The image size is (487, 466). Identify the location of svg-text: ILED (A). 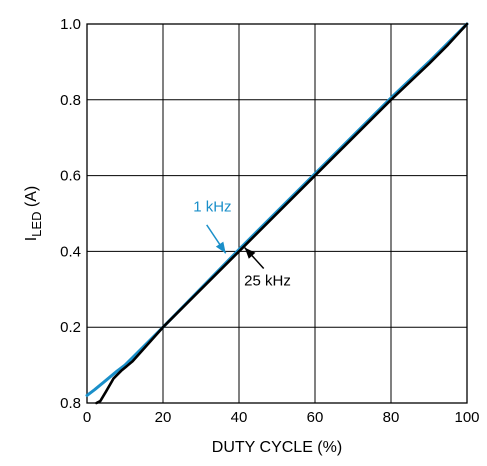
(33, 214).